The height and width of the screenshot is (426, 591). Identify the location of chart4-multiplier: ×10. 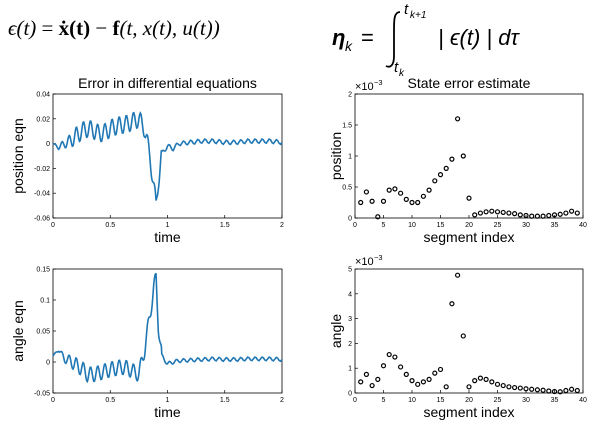
(364, 262).